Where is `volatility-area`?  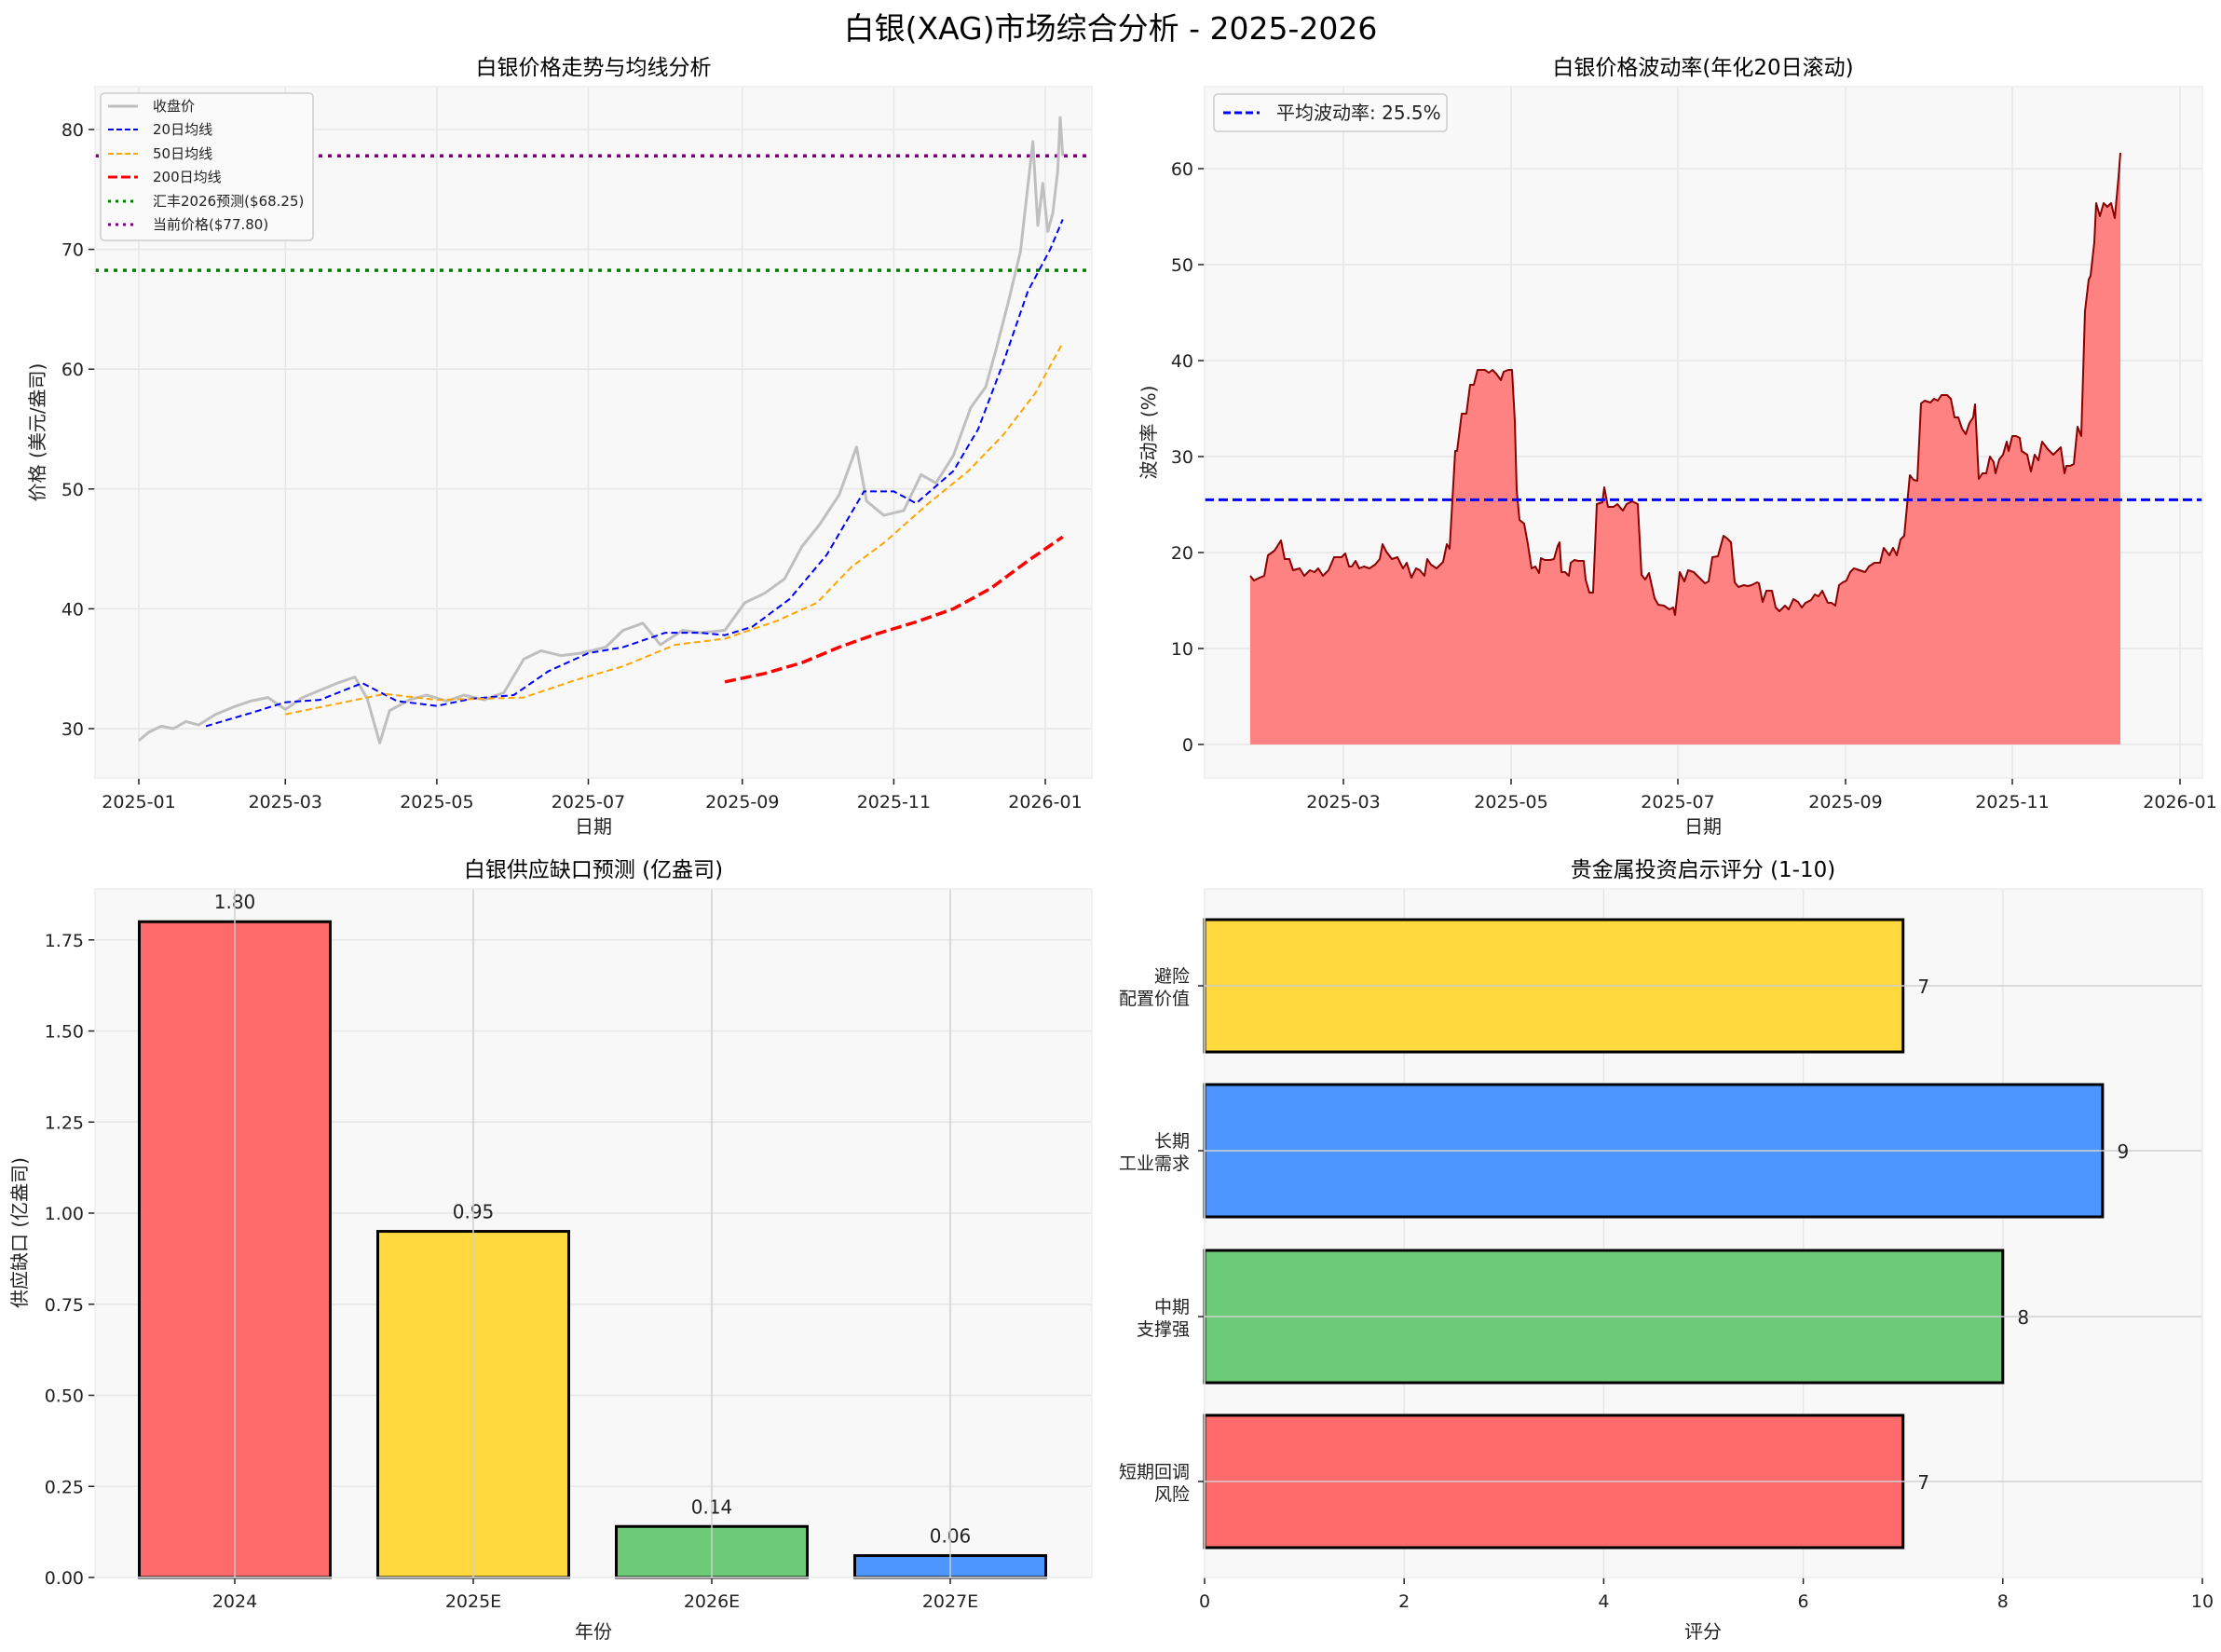
volatility-area is located at coordinates (1685, 448).